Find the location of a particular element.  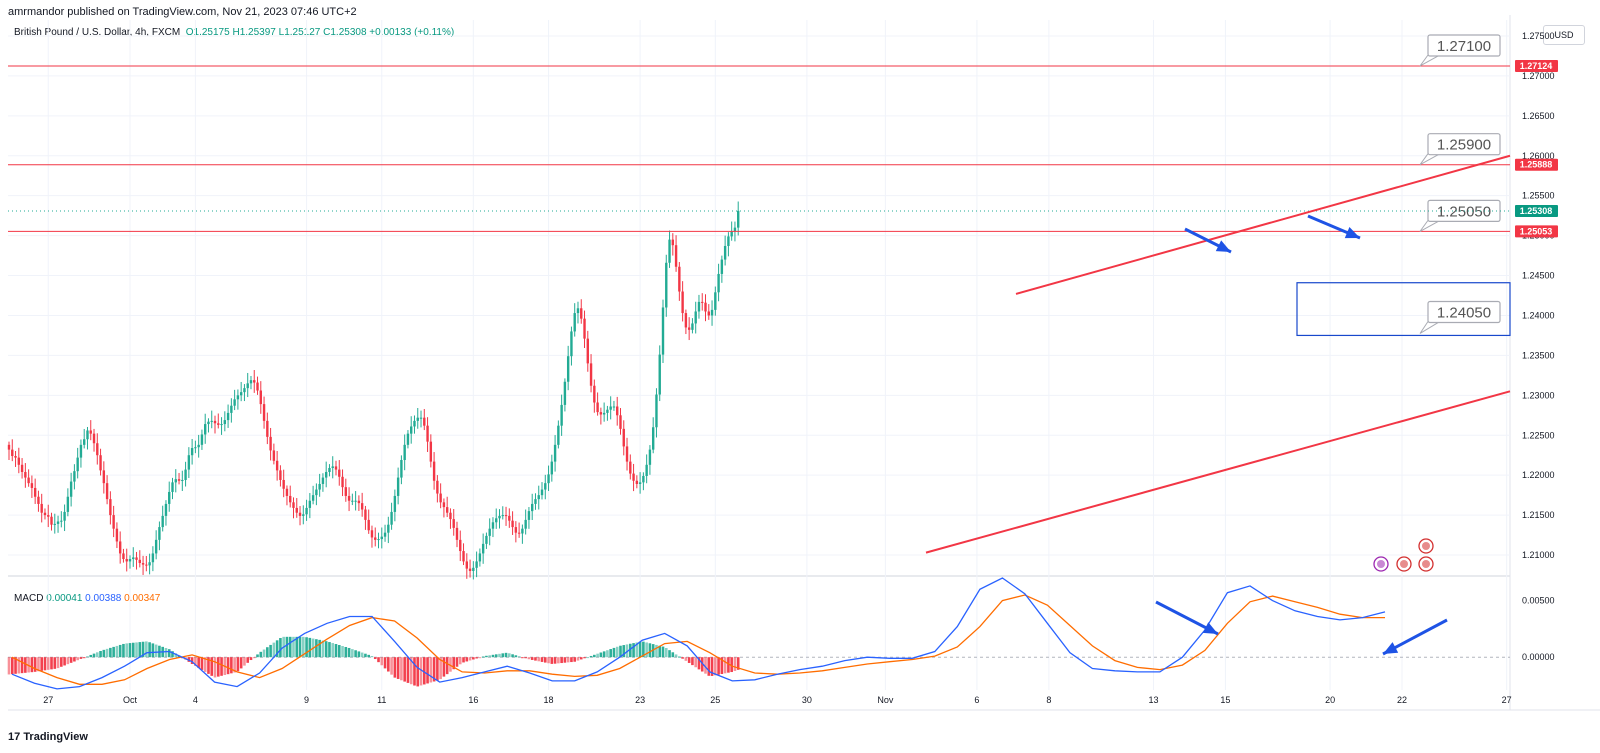

macd-title: MACD is located at coordinates (29, 598).